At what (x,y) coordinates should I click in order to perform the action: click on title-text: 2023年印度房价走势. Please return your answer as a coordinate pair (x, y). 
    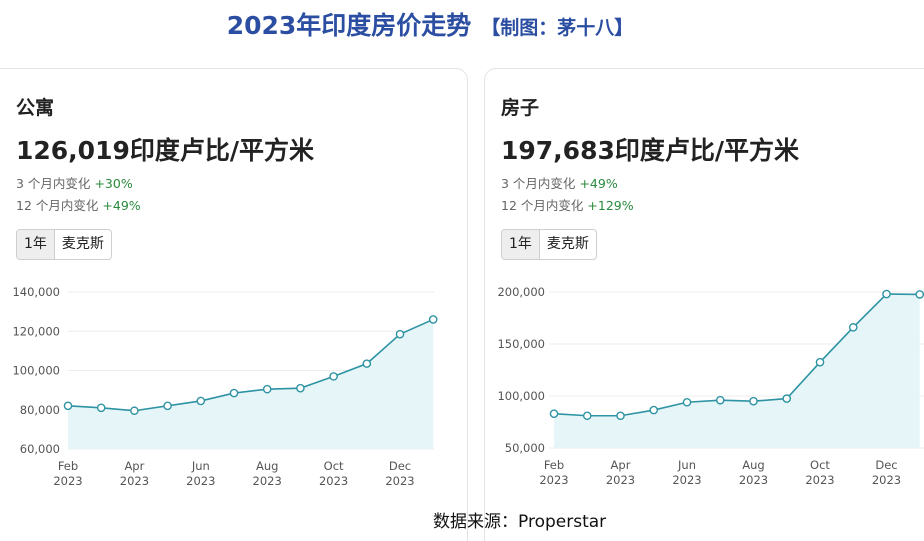
    Looking at the image, I should click on (349, 25).